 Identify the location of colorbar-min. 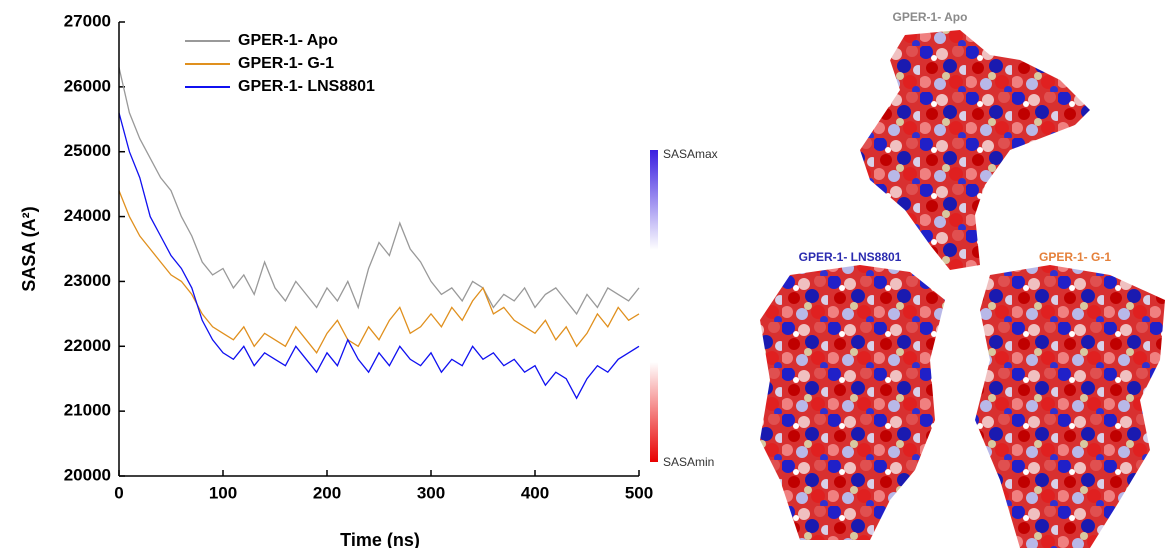
(654, 412).